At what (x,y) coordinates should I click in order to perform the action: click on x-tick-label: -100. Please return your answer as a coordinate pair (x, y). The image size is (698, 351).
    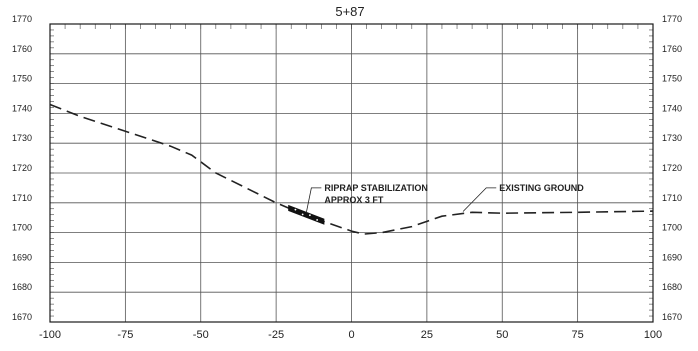
    Looking at the image, I should click on (50, 335).